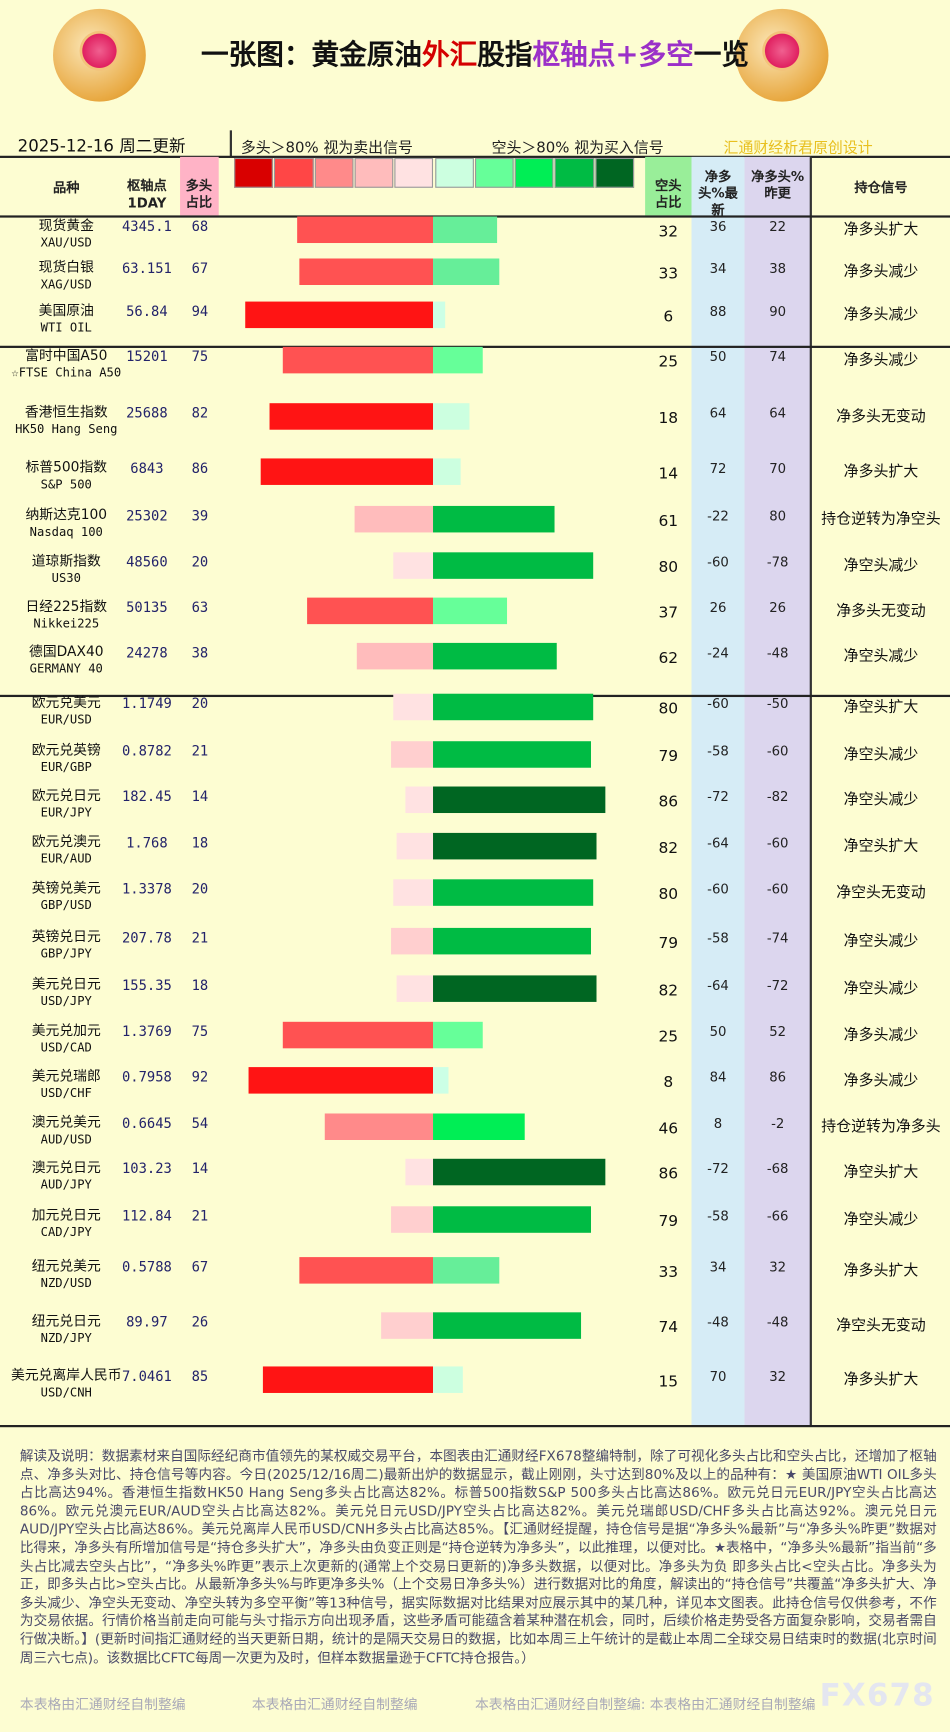 Image resolution: width=950 pixels, height=1732 pixels. What do you see at coordinates (66, 1392) in the screenshot?
I see `instrument-code: USD/CNH` at bounding box center [66, 1392].